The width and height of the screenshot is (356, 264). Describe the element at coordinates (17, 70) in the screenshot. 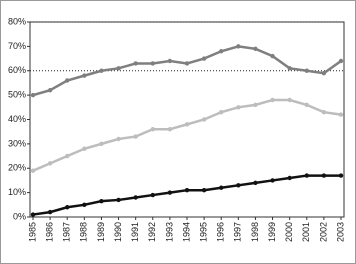

I see `y-tick-label: 60%` at that location.